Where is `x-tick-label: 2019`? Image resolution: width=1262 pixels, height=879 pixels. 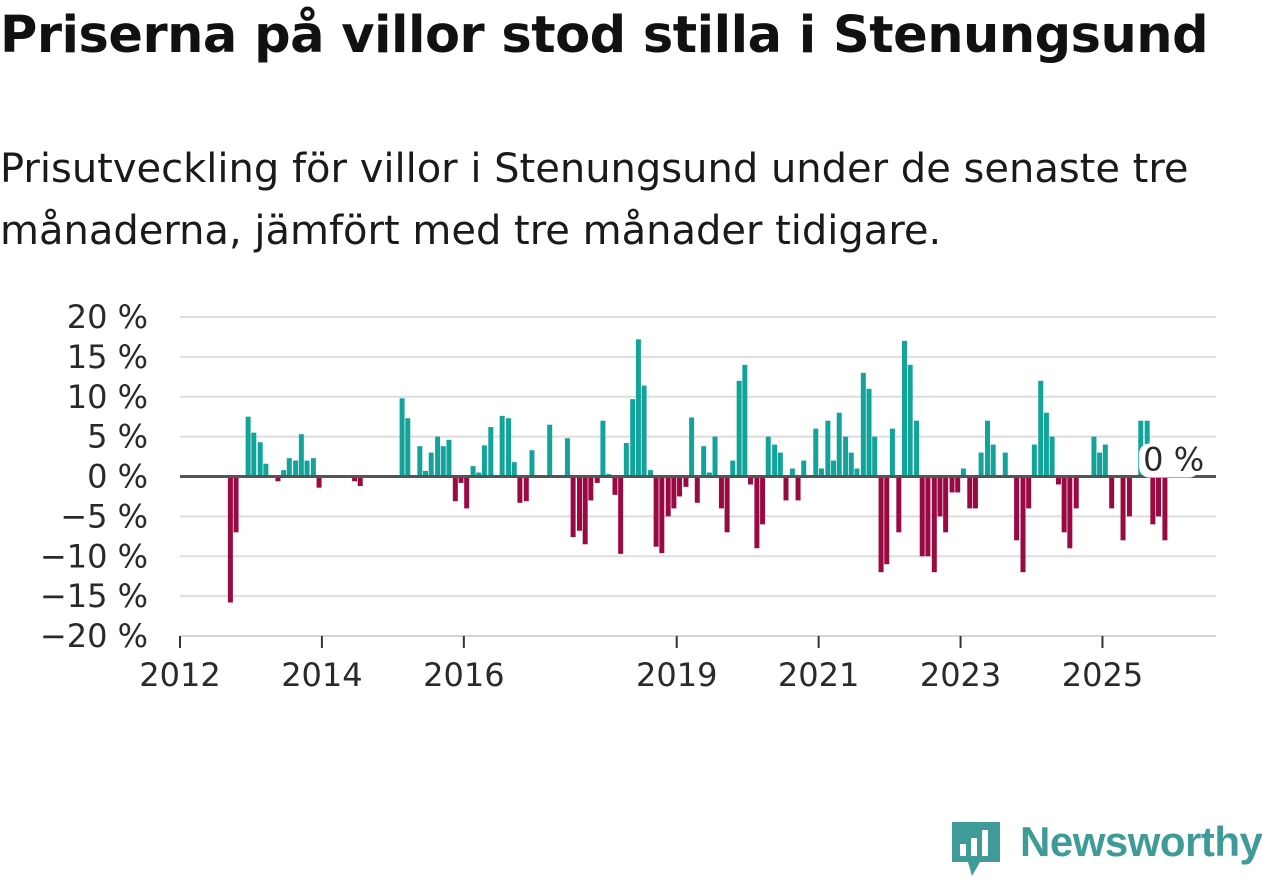
x-tick-label: 2019 is located at coordinates (676, 675).